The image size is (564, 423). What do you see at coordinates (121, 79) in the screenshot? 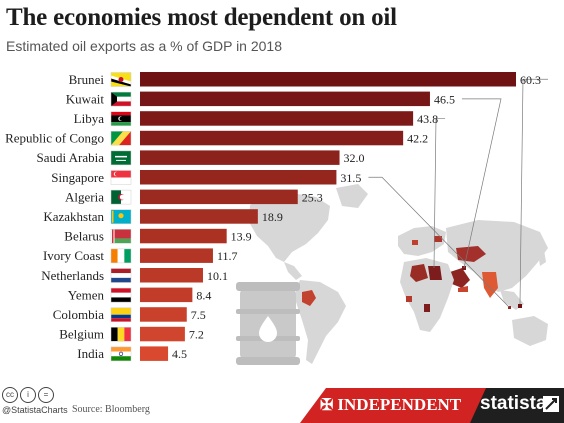
I see `brunei-flag-icon` at bounding box center [121, 79].